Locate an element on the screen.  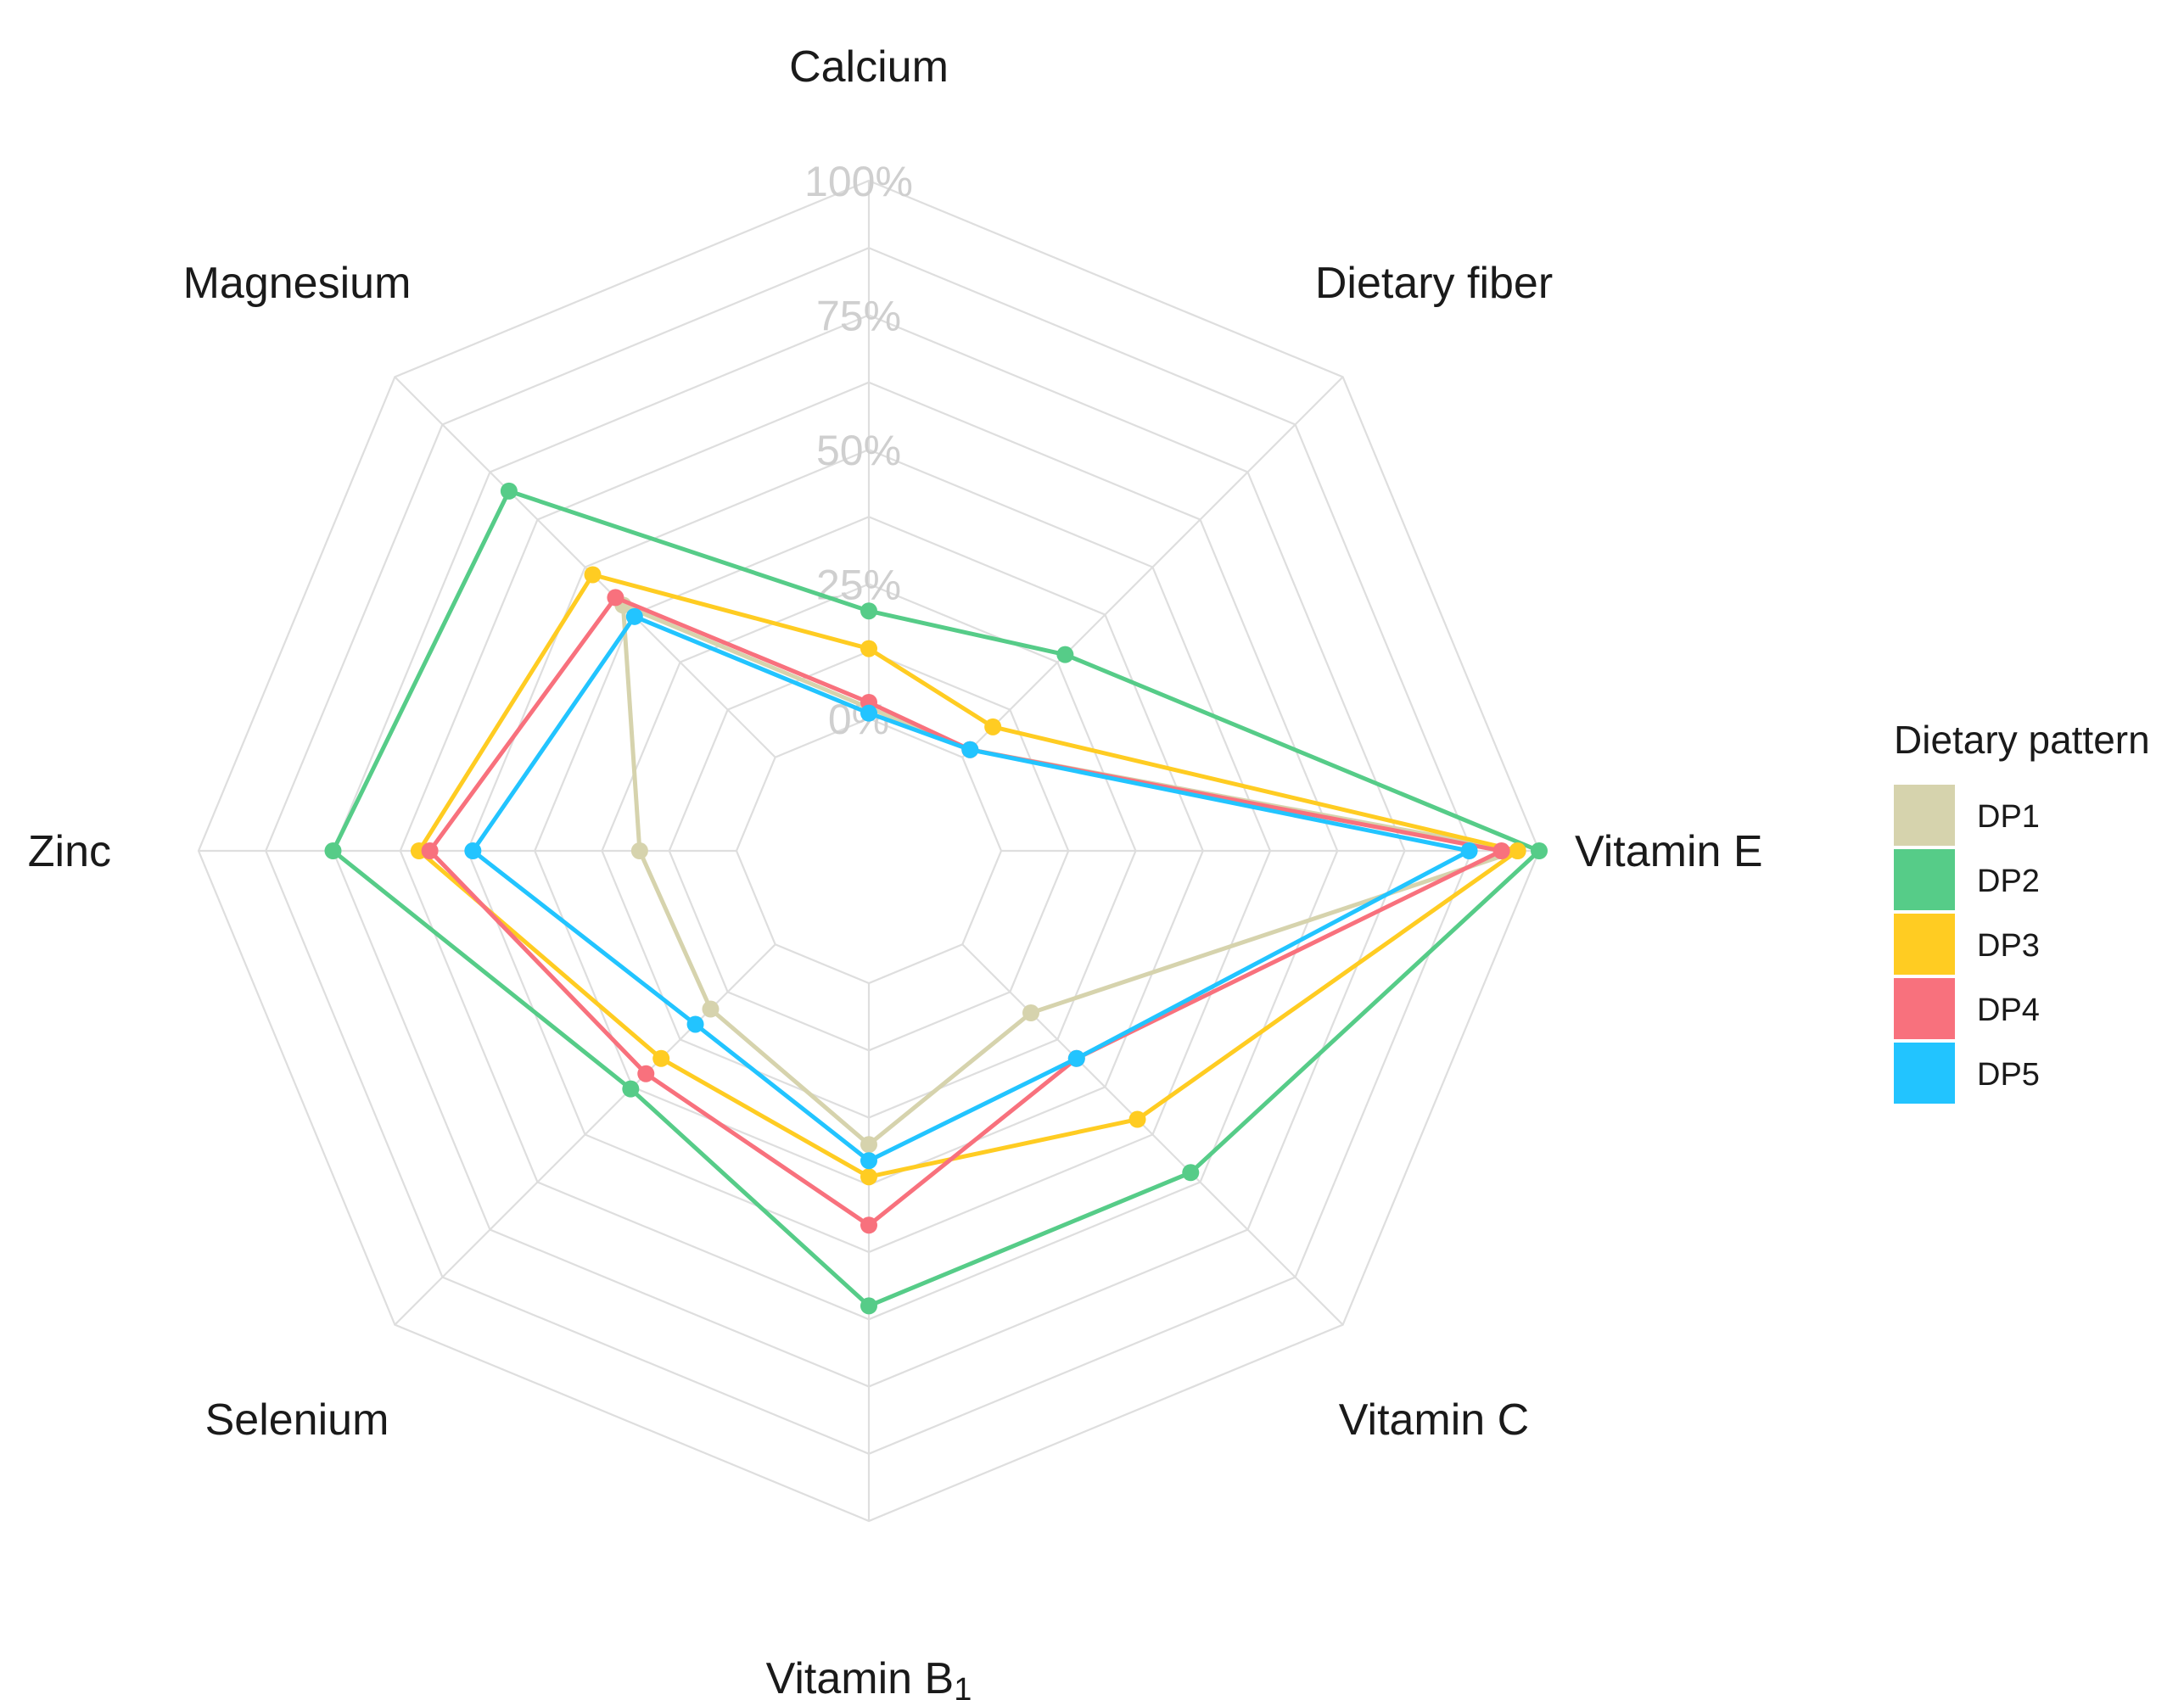
legend: Dietary pattern DP1 DP2 DP3 DP4 DP5 is located at coordinates (2022, 911).